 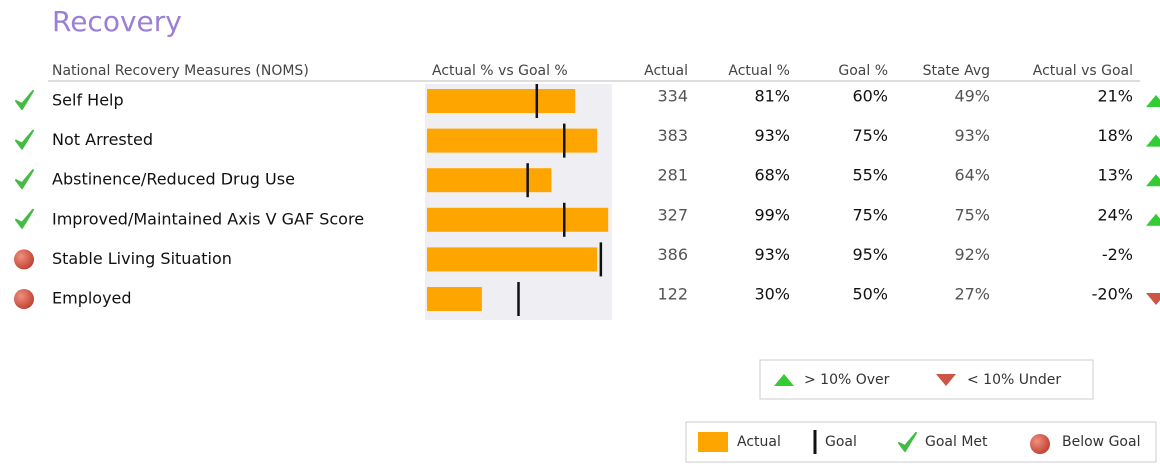 What do you see at coordinates (956, 71) in the screenshot?
I see `column-header: State Avg` at bounding box center [956, 71].